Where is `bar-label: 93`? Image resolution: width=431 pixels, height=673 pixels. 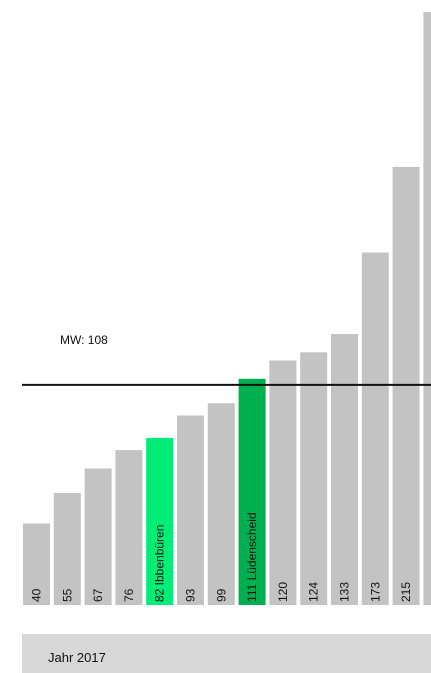
bar-label: 93 is located at coordinates (191, 595).